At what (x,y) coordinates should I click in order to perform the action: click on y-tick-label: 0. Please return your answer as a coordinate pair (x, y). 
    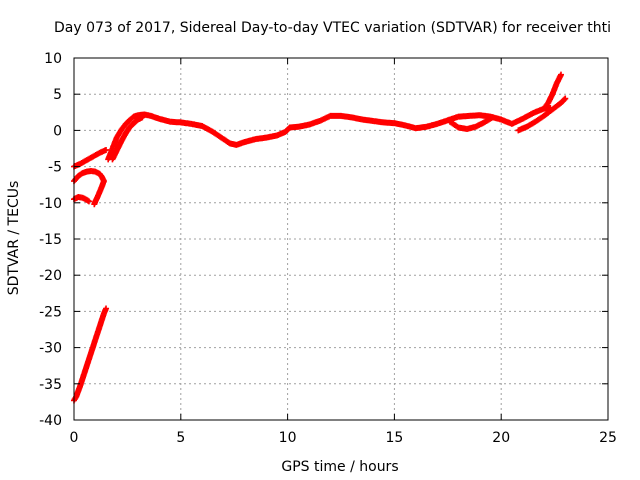
    Looking at the image, I should click on (57, 131).